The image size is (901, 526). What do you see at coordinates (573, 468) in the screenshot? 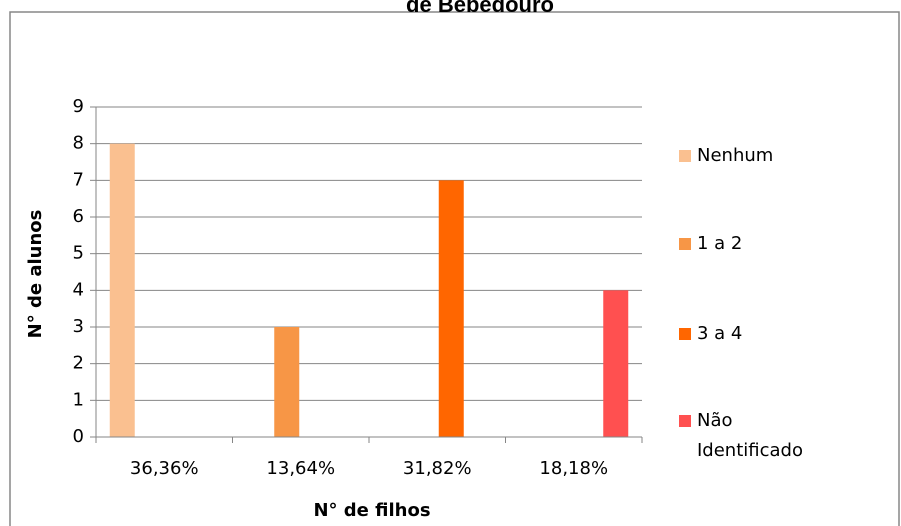
I see `x-tick-label: 18,18%` at bounding box center [573, 468].